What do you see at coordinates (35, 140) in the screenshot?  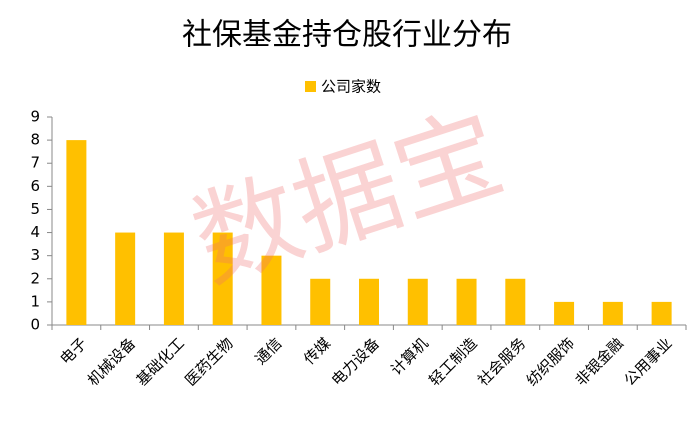 I see `y-tick-label: 8` at bounding box center [35, 140].